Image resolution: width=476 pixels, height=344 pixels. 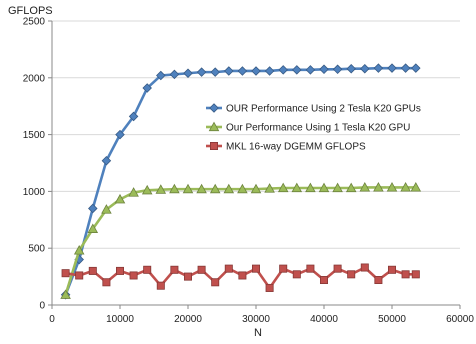 What do you see at coordinates (323, 109) in the screenshot?
I see `legend-label: OUR Performance Using 2 Tesla K20 GPUs` at bounding box center [323, 109].